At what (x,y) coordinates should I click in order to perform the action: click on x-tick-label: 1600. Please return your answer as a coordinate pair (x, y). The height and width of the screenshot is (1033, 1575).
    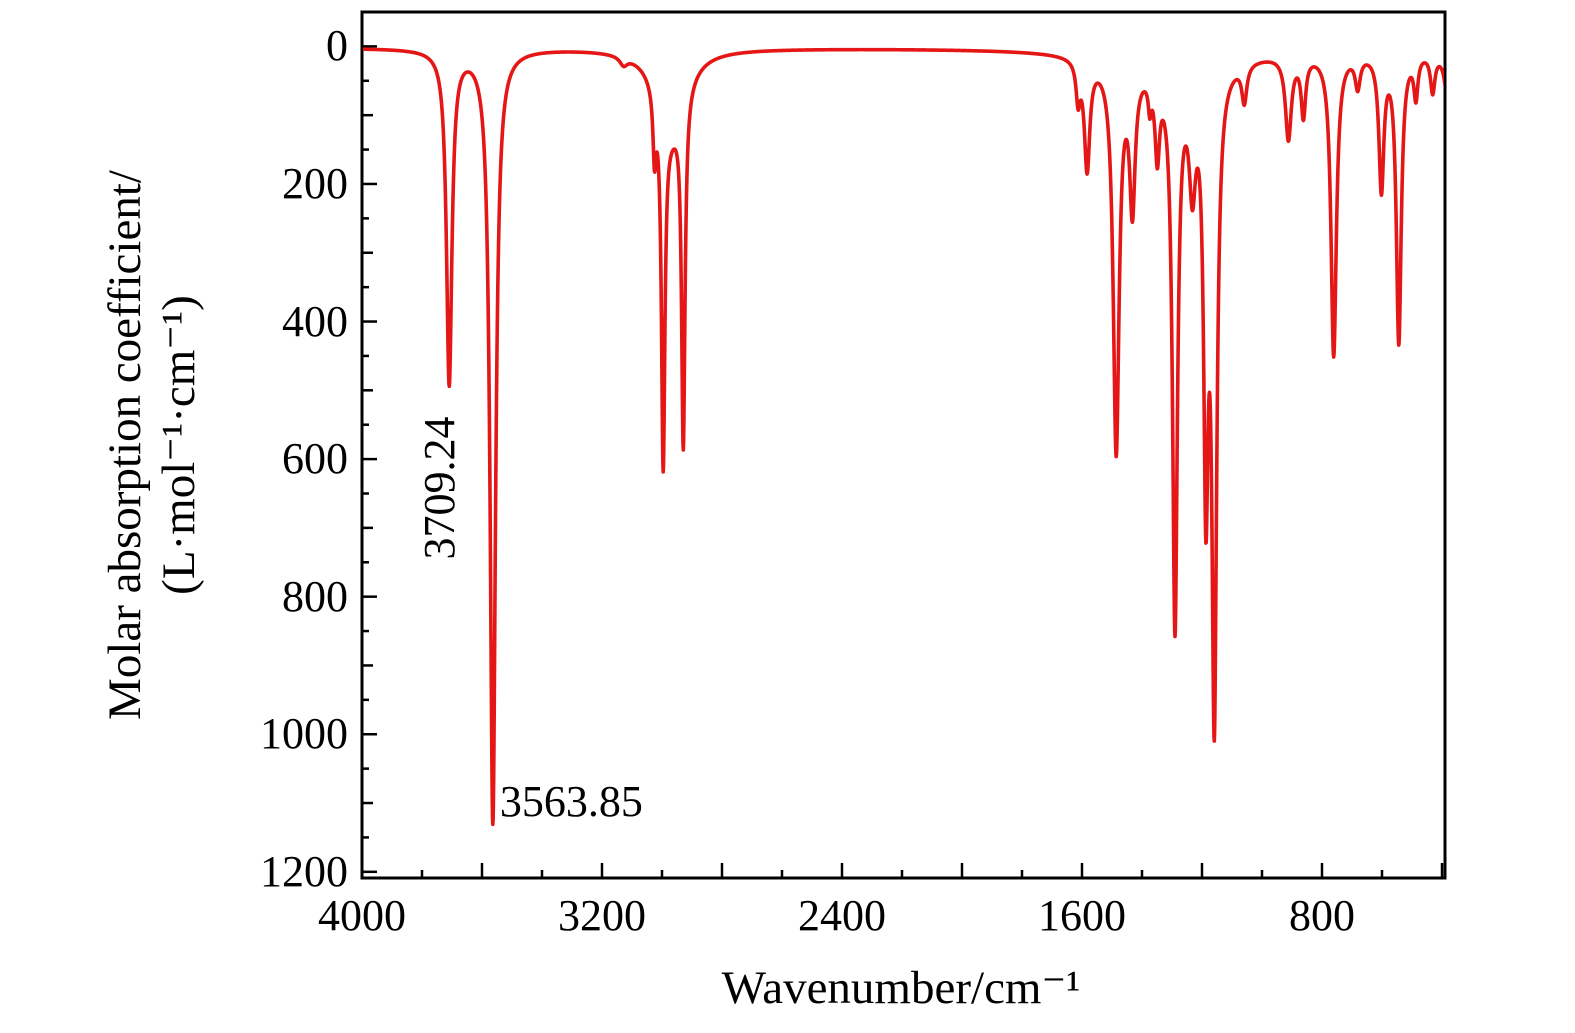
    Looking at the image, I should click on (1082, 915).